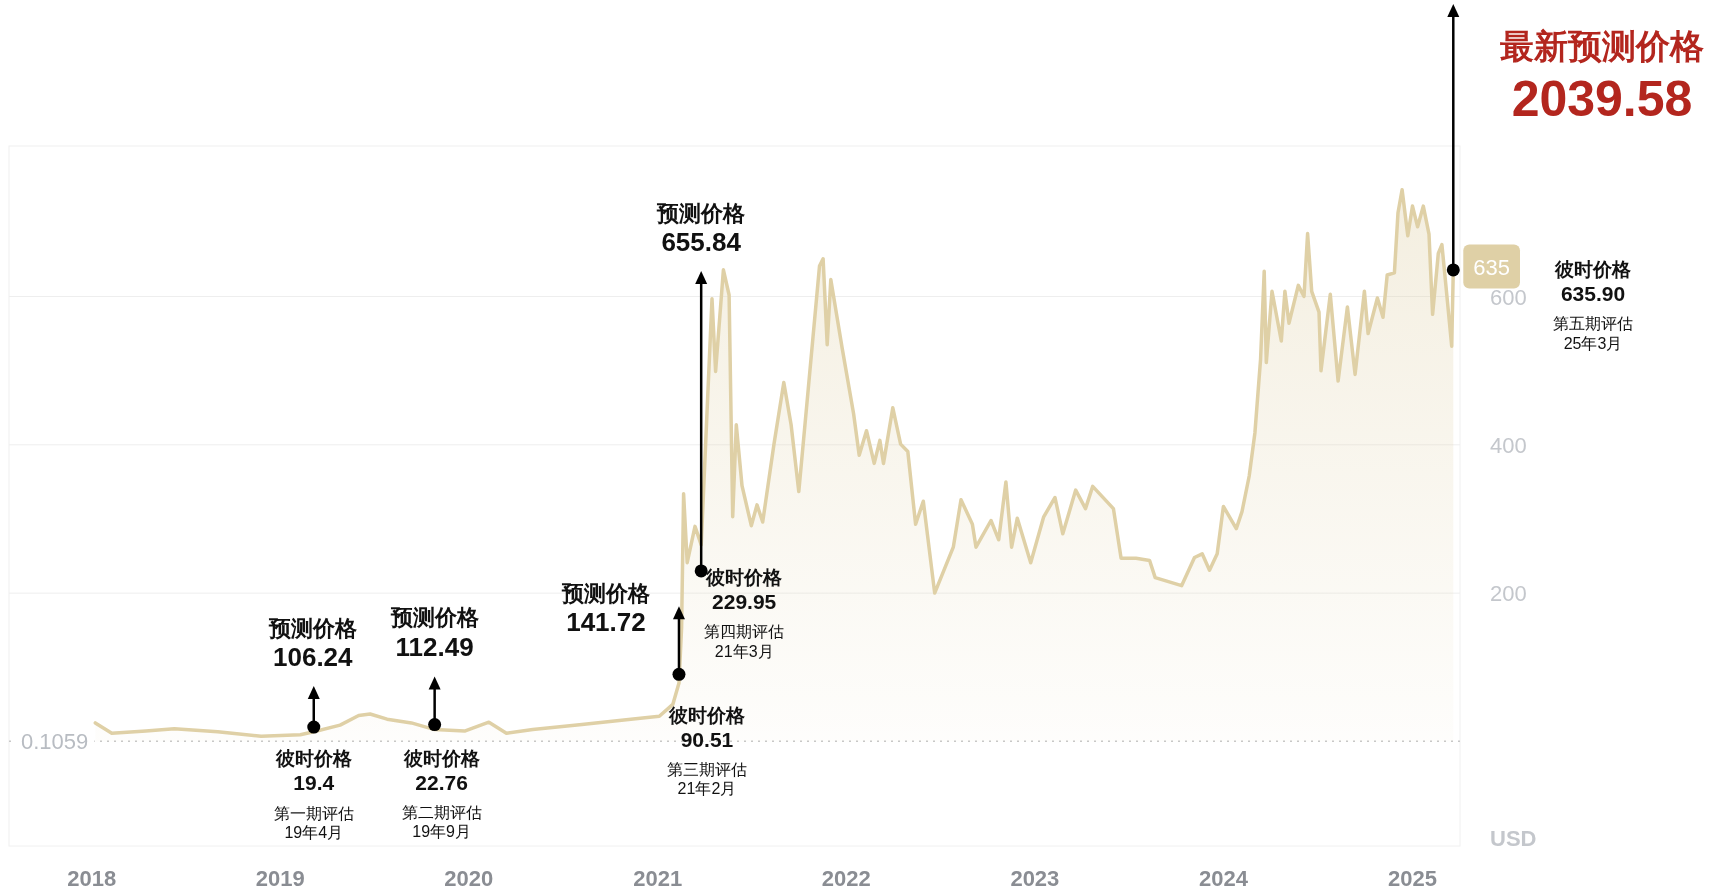 This screenshot has height=894, width=1717. Describe the element at coordinates (1223, 878) in the screenshot. I see `xtick: 2024` at that location.